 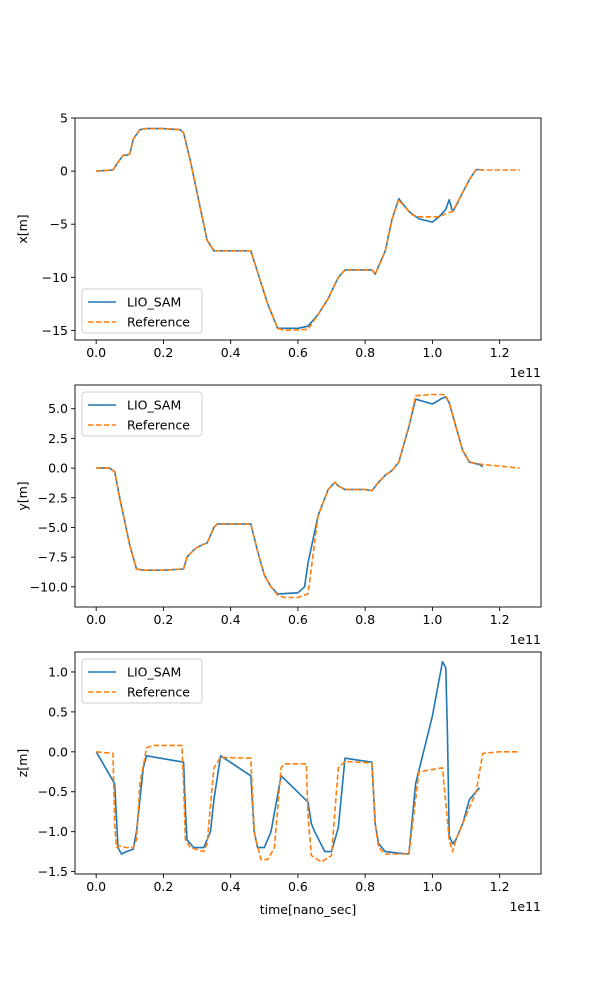 What do you see at coordinates (55, 330) in the screenshot?
I see `y-tick-label: −15` at bounding box center [55, 330].